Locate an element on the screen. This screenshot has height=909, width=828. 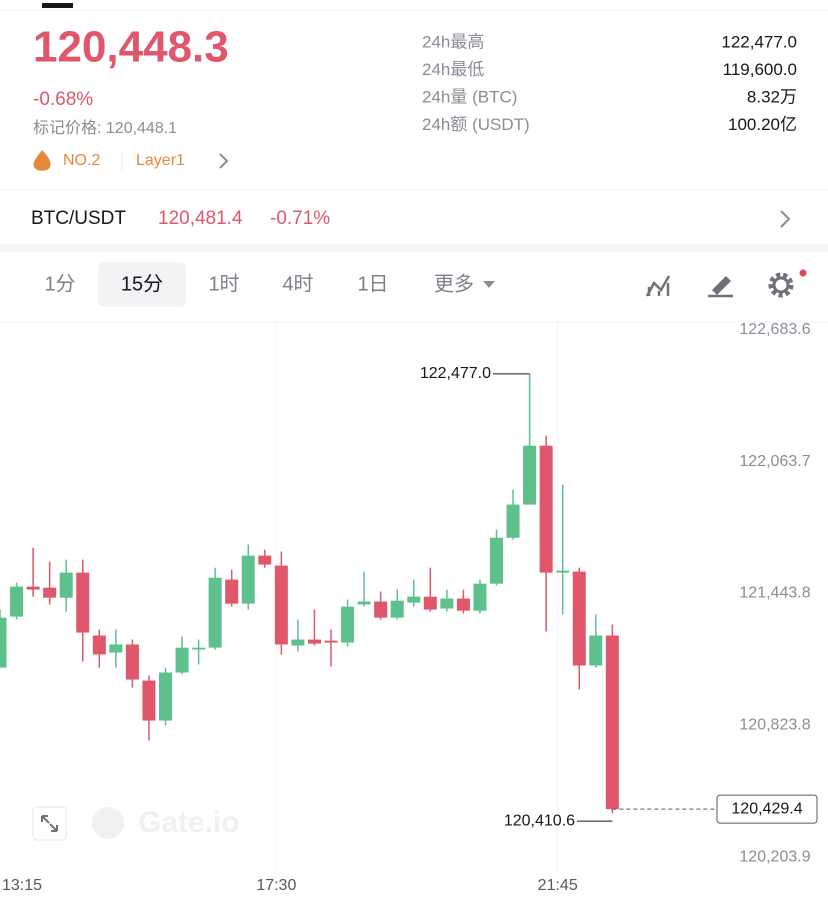
sector-tag: Layer1 is located at coordinates (160, 160).